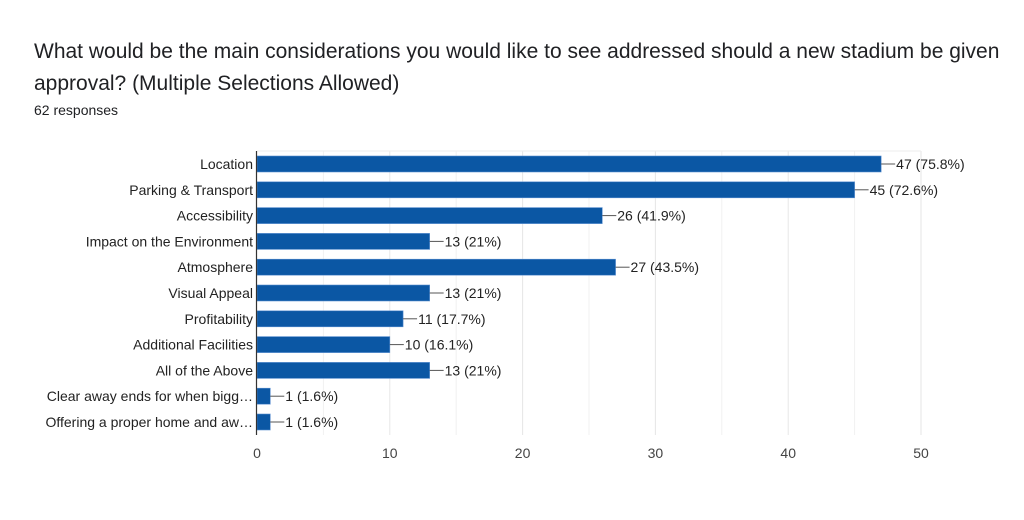 The height and width of the screenshot is (520, 1024). Describe the element at coordinates (191, 190) in the screenshot. I see `category-label: Parking & Transport` at that location.